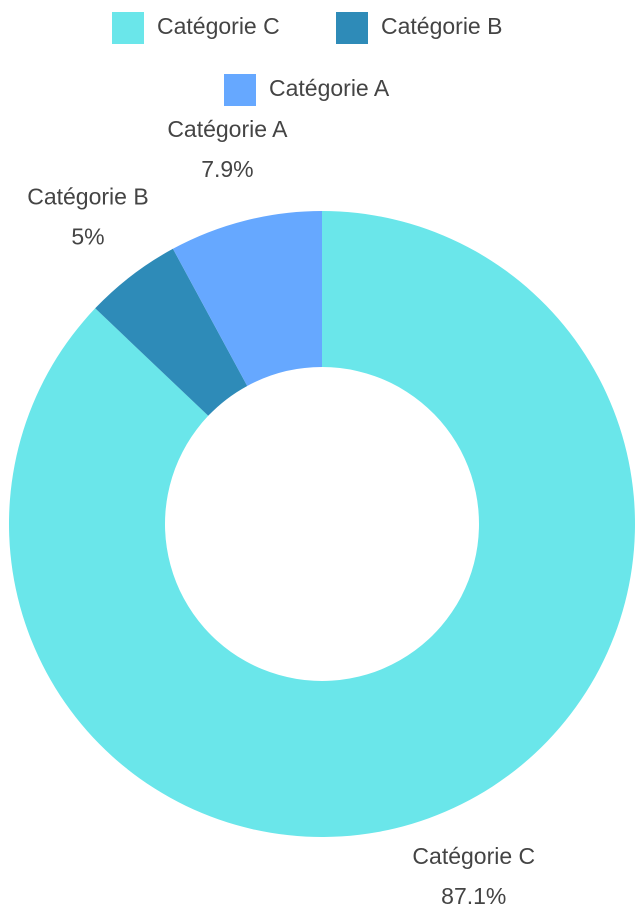 This screenshot has width=636, height=911. What do you see at coordinates (473, 896) in the screenshot?
I see `slice-value: 87.1%` at bounding box center [473, 896].